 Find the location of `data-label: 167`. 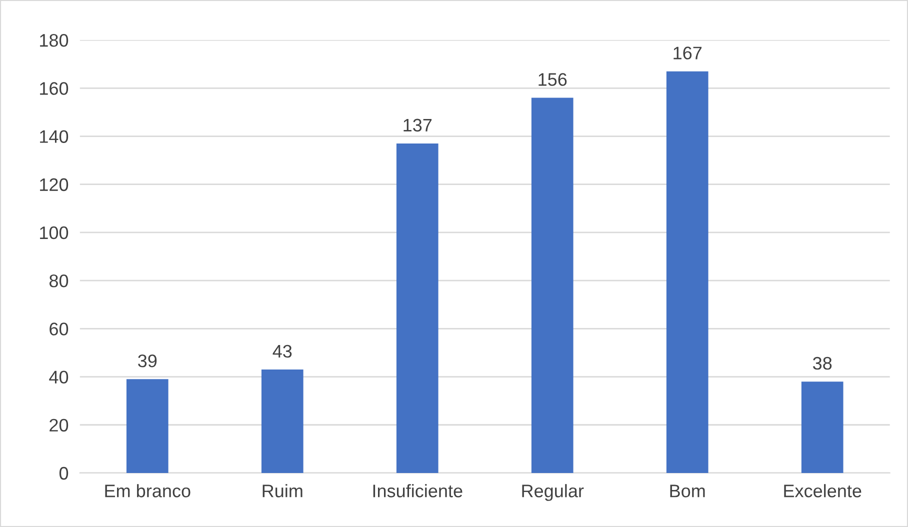

data-label: 167 is located at coordinates (688, 53).